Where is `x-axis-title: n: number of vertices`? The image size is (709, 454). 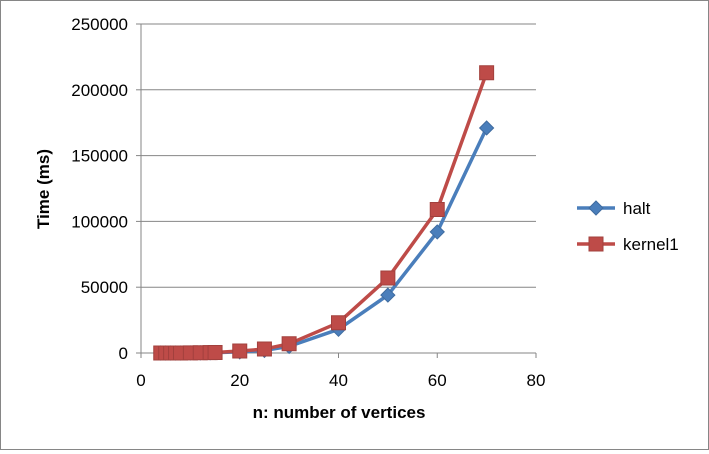 x-axis-title: n: number of vertices is located at coordinates (339, 412).